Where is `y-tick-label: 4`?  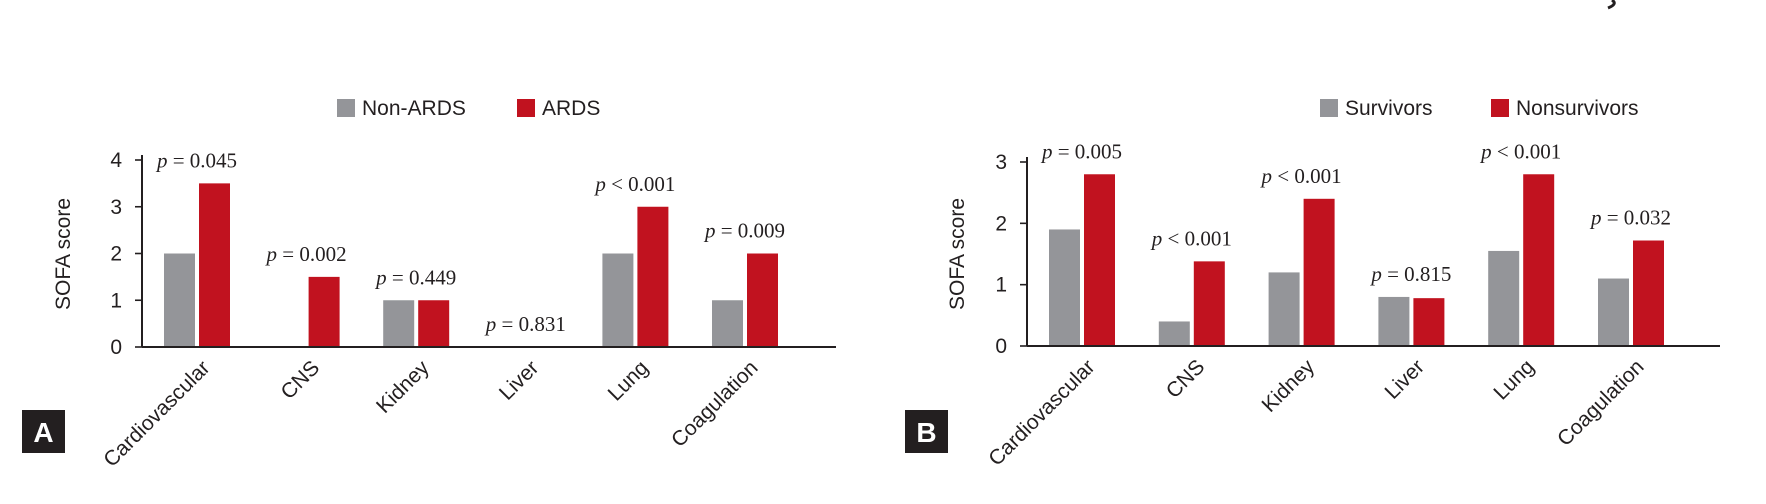
y-tick-label: 4 is located at coordinates (116, 160).